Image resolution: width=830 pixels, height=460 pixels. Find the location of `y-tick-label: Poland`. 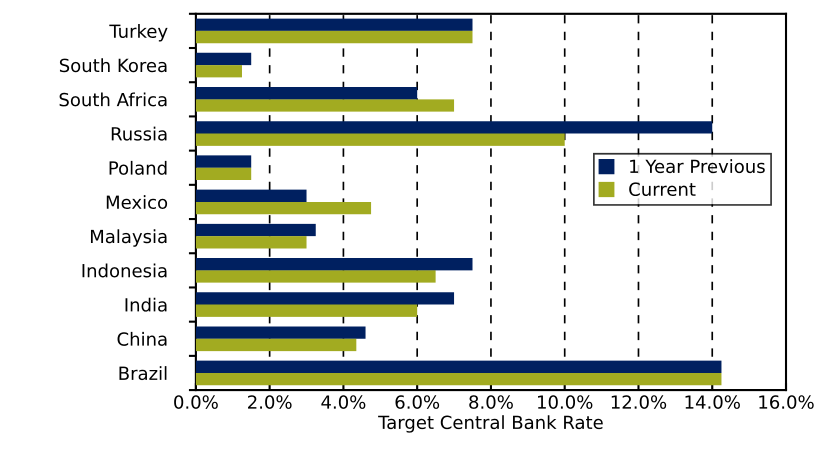

y-tick-label: Poland is located at coordinates (138, 167).